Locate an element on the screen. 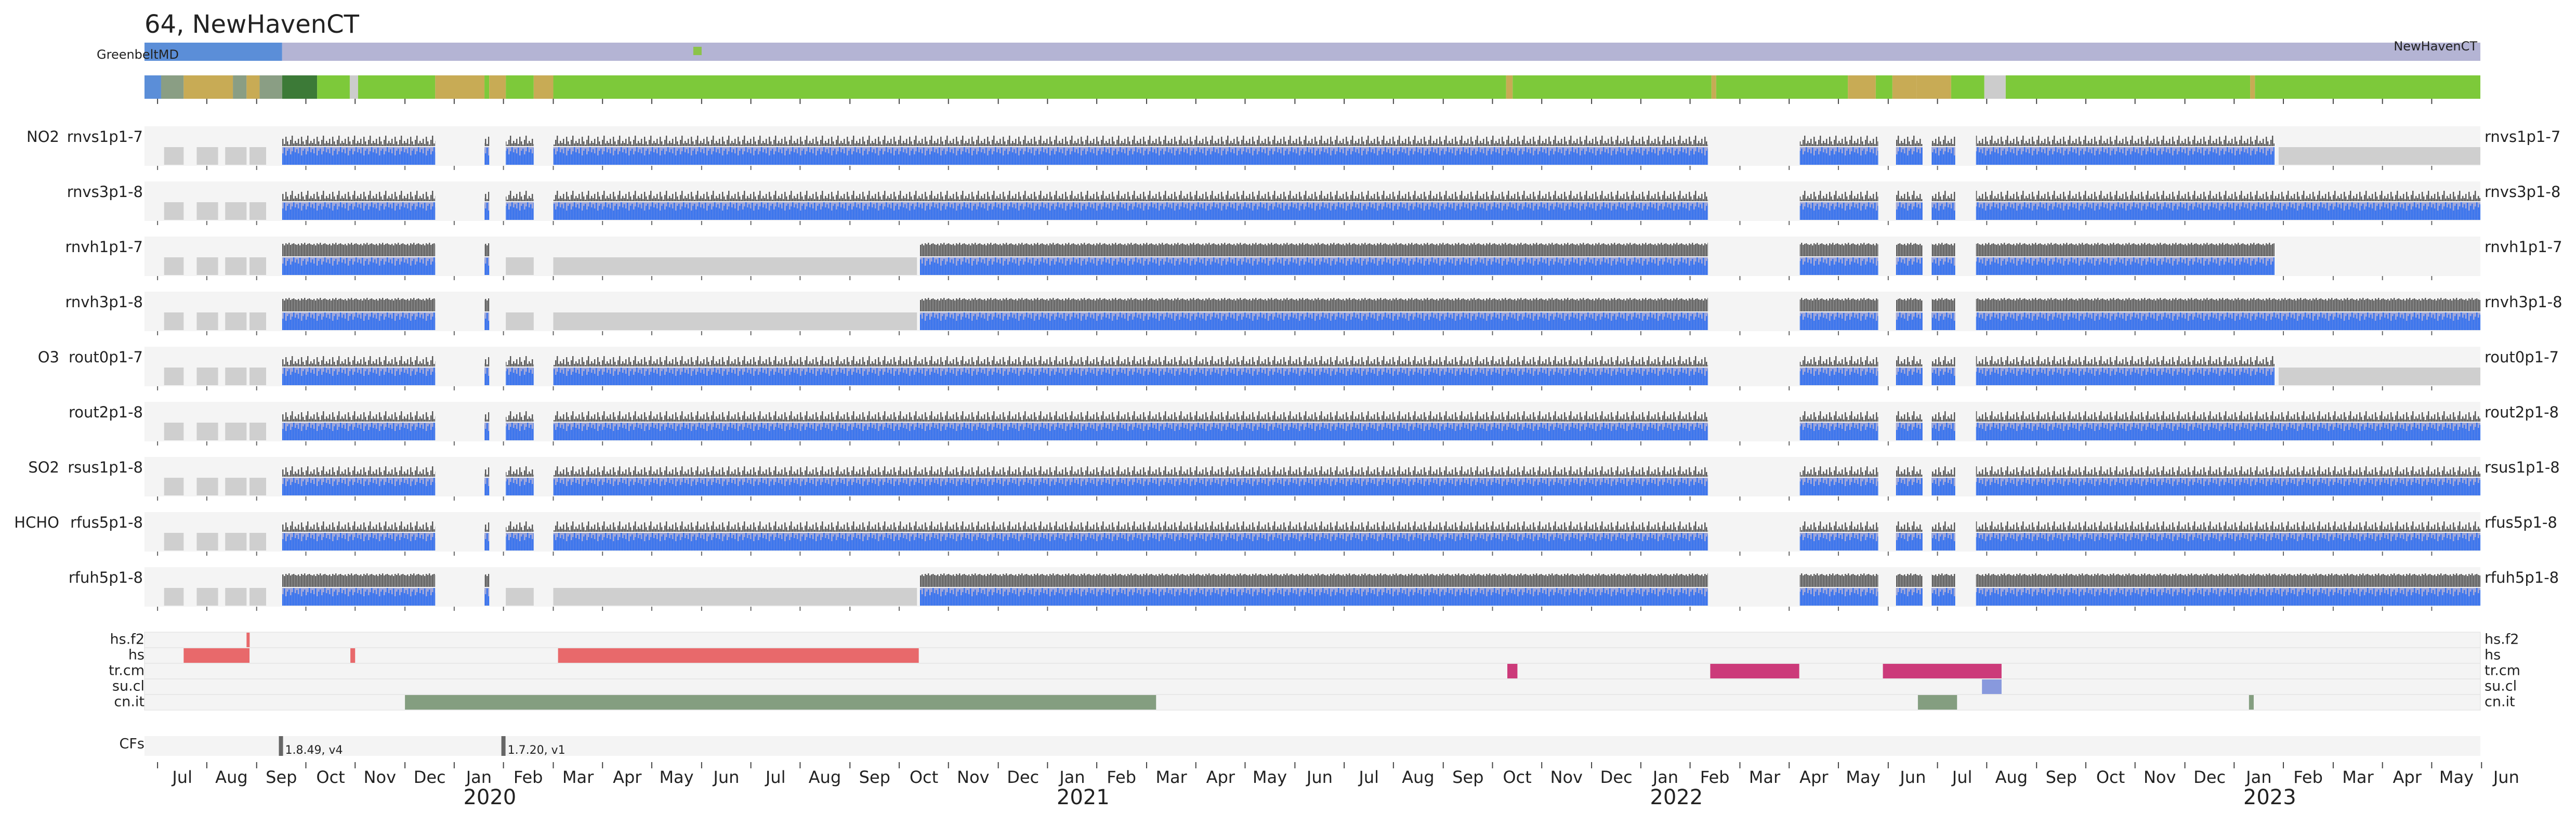 Image resolution: width=2576 pixels, height=825 pixels. flag-label-right: hs is located at coordinates (2493, 655).